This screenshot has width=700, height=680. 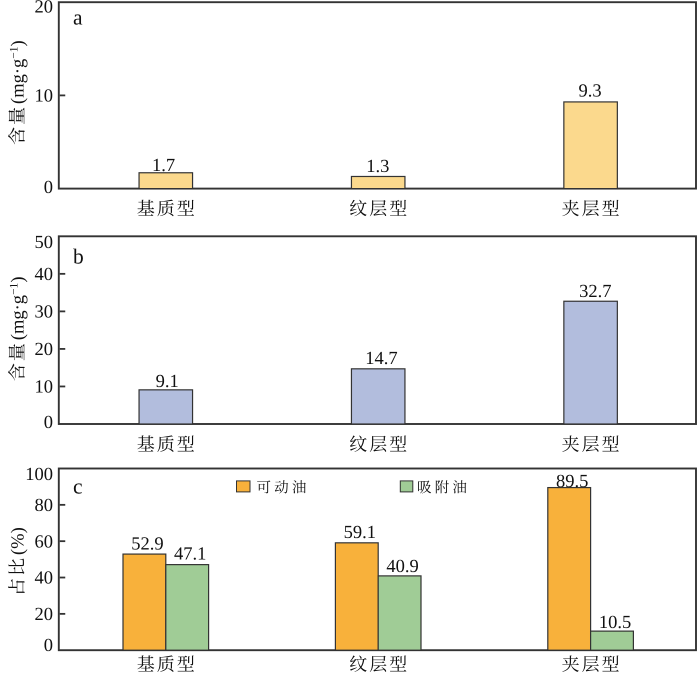 I want to click on svg-text: 60, so click(x=44, y=542).